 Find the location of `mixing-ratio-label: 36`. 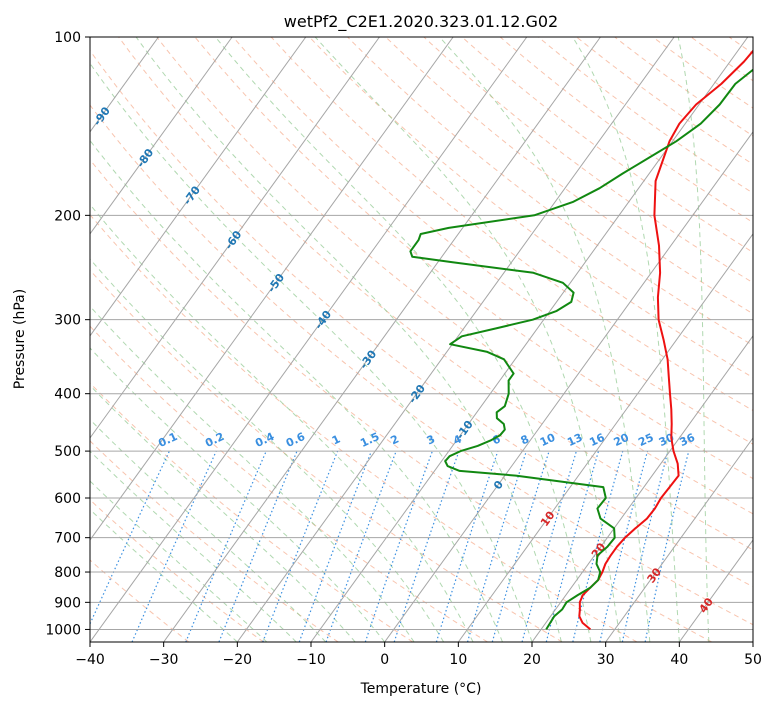

mixing-ratio-label: 36 is located at coordinates (688, 440).